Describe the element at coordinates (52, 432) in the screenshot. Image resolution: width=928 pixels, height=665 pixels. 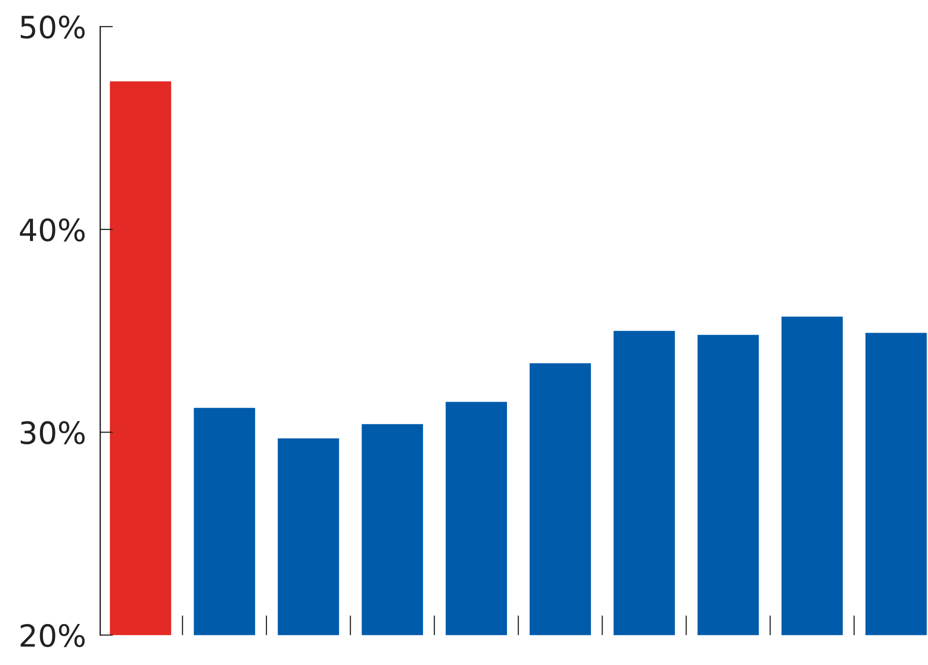
I see `y-tick-label: 30%` at that location.